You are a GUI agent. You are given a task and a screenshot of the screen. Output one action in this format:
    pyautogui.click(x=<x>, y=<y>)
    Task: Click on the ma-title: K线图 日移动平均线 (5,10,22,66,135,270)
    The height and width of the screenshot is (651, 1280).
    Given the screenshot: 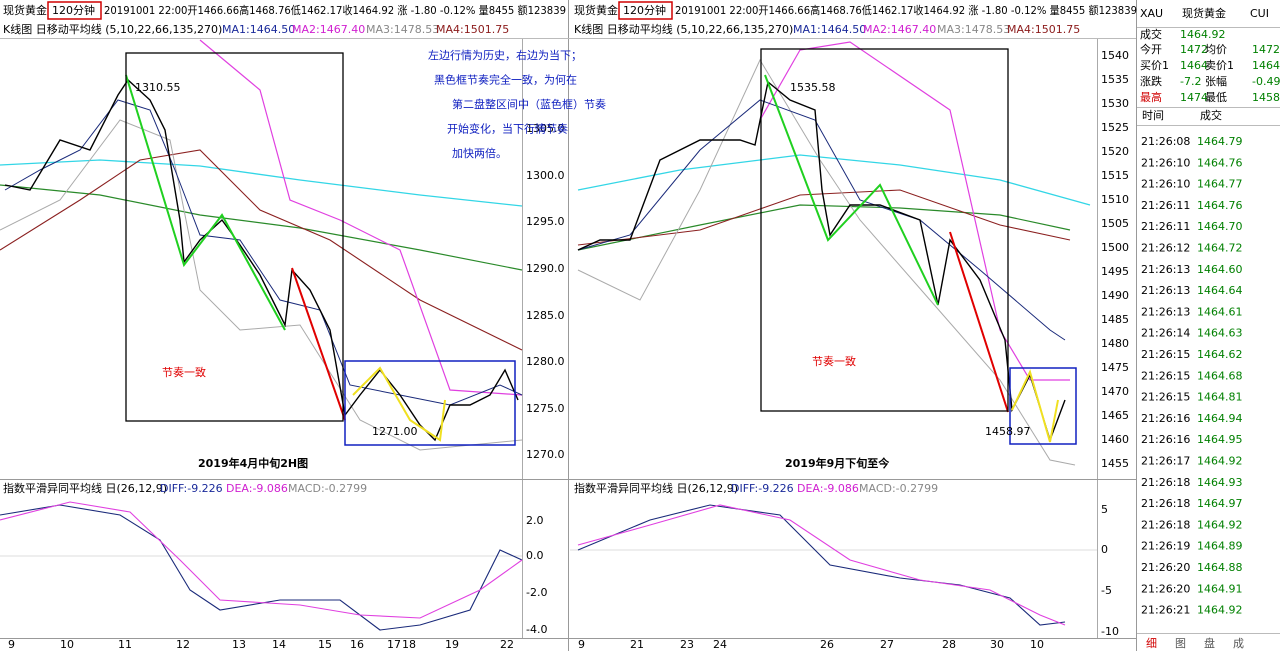 What is the action you would take?
    pyautogui.click(x=683, y=29)
    